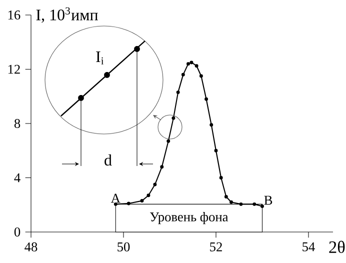  I want to click on y-tick-label: 0, so click(17, 231).